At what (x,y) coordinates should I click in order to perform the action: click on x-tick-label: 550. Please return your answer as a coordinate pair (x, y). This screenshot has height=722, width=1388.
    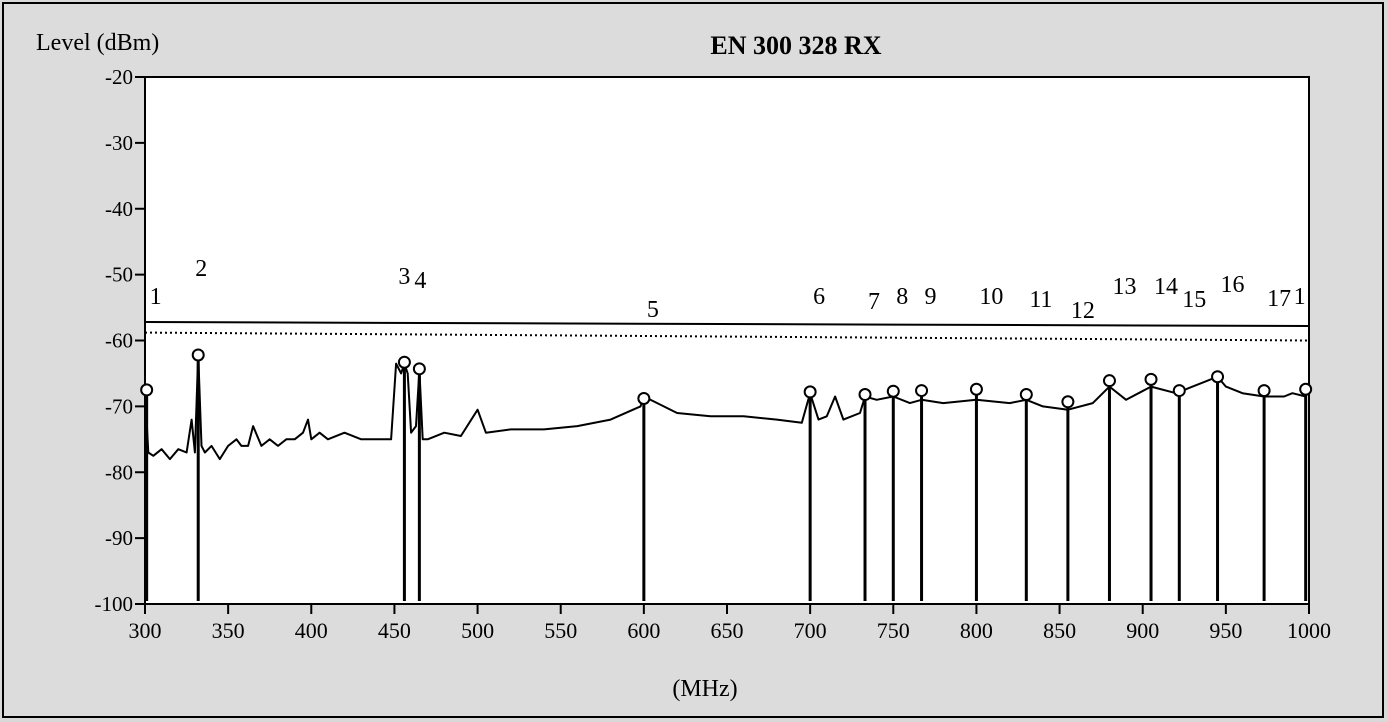
    Looking at the image, I should click on (560, 630).